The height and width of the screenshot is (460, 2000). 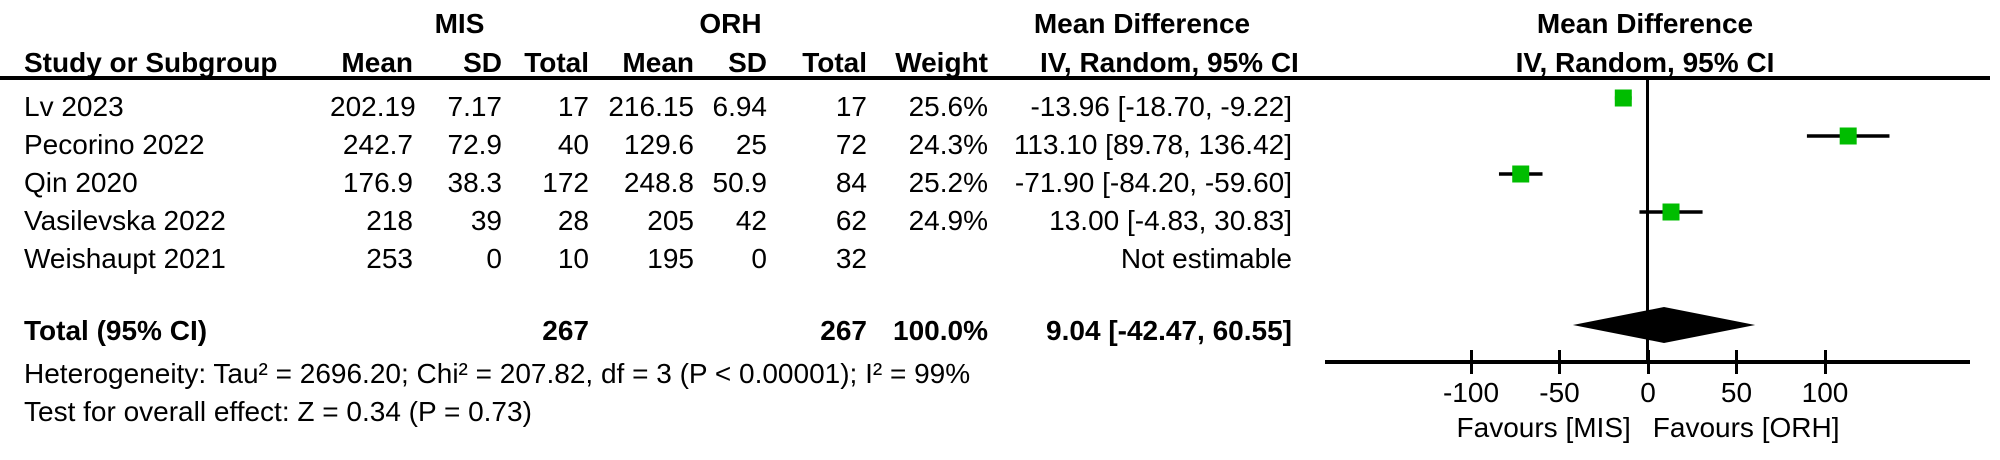 What do you see at coordinates (81, 182) in the screenshot?
I see `cell-study: Qin 2020` at bounding box center [81, 182].